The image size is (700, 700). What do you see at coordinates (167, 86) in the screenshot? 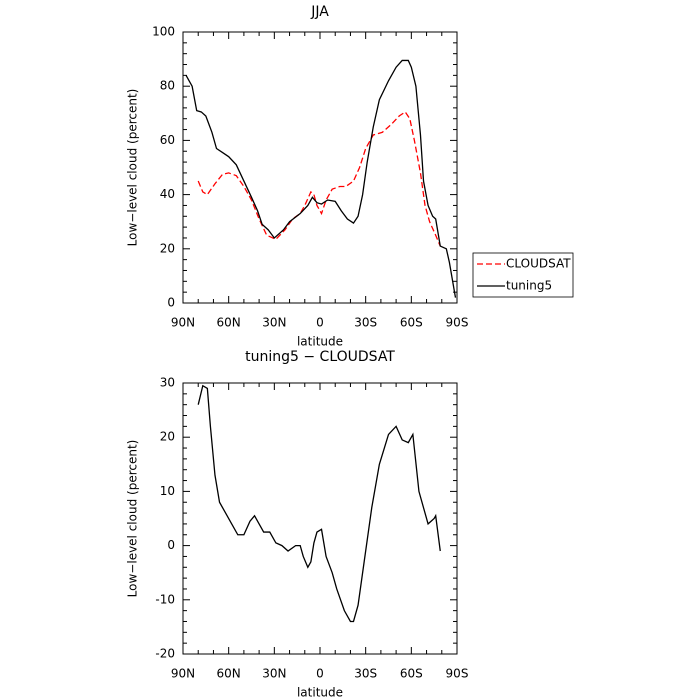
I see `y-tick-label: 80` at bounding box center [167, 86].